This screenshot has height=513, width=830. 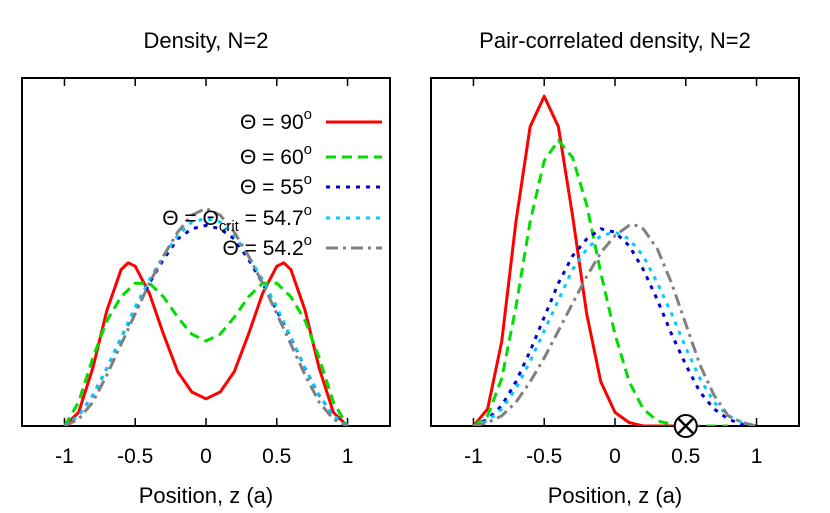 I want to click on density-chart-title: Density, N=2, so click(x=206, y=40).